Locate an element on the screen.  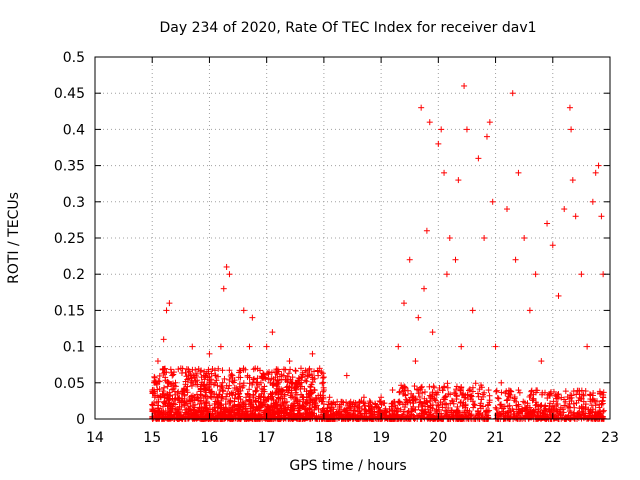
y-axis-title: ROTI / TECUs is located at coordinates (14, 238).